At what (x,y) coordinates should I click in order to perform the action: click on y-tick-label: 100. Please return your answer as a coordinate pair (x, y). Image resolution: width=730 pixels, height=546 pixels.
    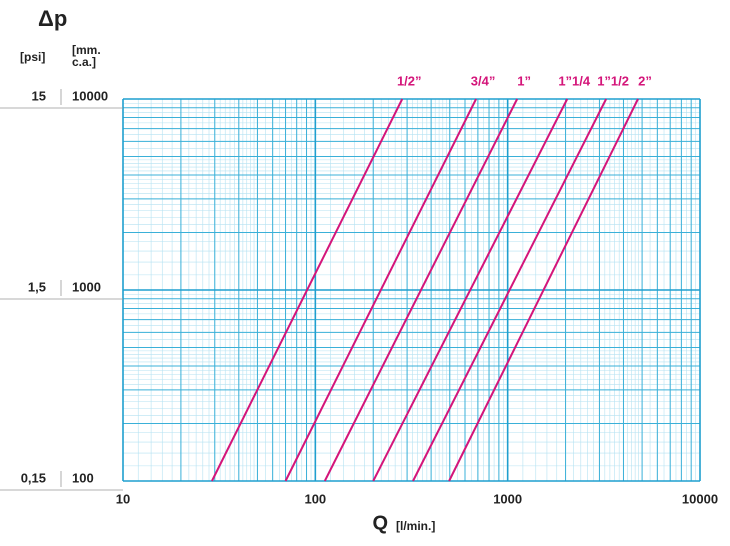
    Looking at the image, I should click on (83, 477).